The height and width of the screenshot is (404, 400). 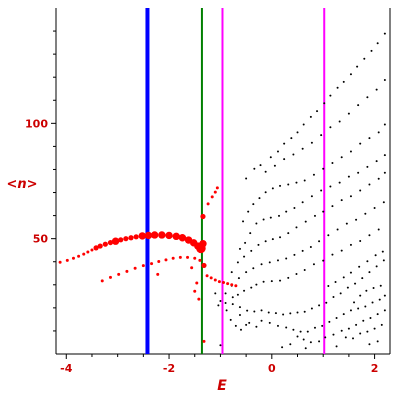 I want to click on x-tick-label: 2, so click(x=375, y=368).